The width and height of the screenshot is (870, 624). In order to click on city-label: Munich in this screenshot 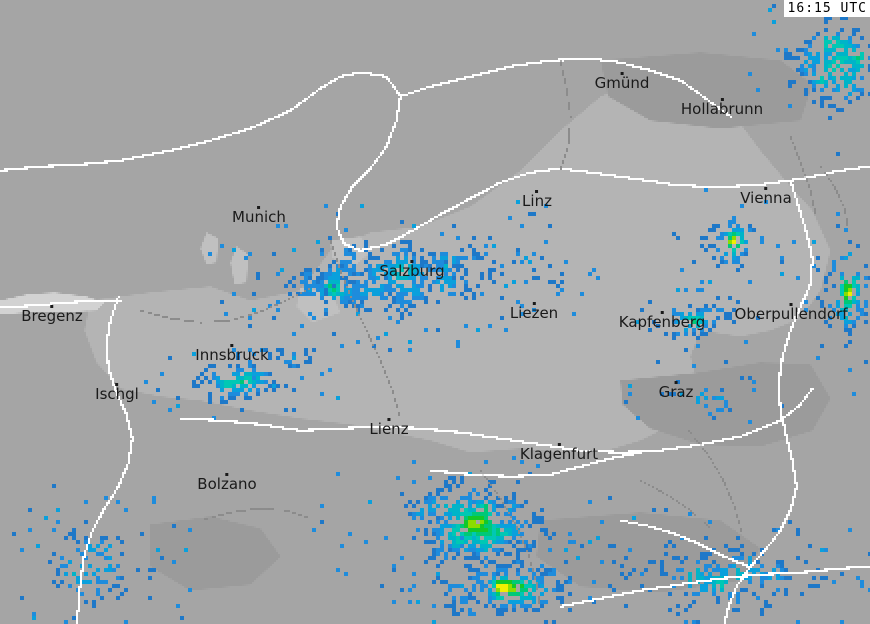, I will do `click(259, 215)`.